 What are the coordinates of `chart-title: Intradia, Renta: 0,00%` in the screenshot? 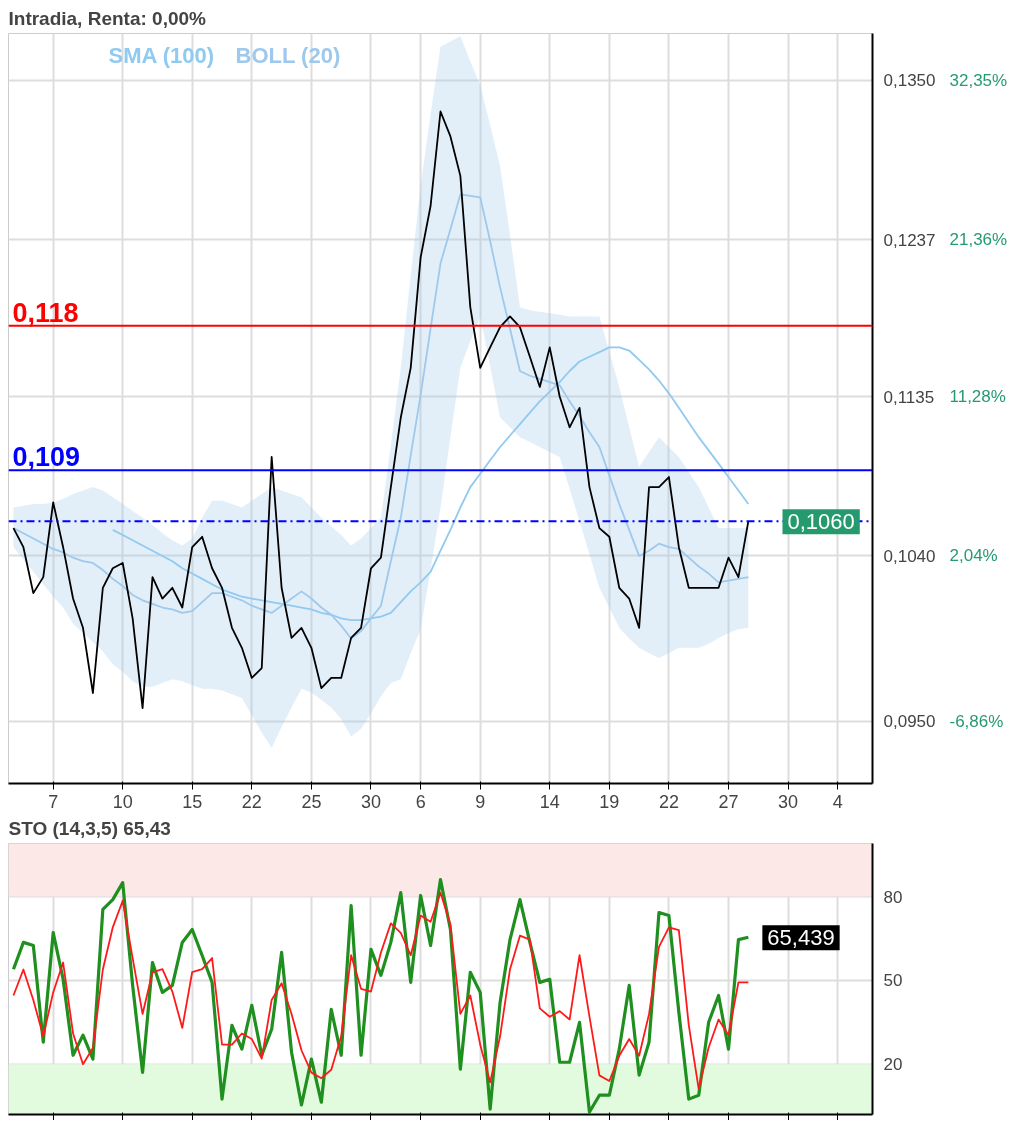 It's located at (107, 18).